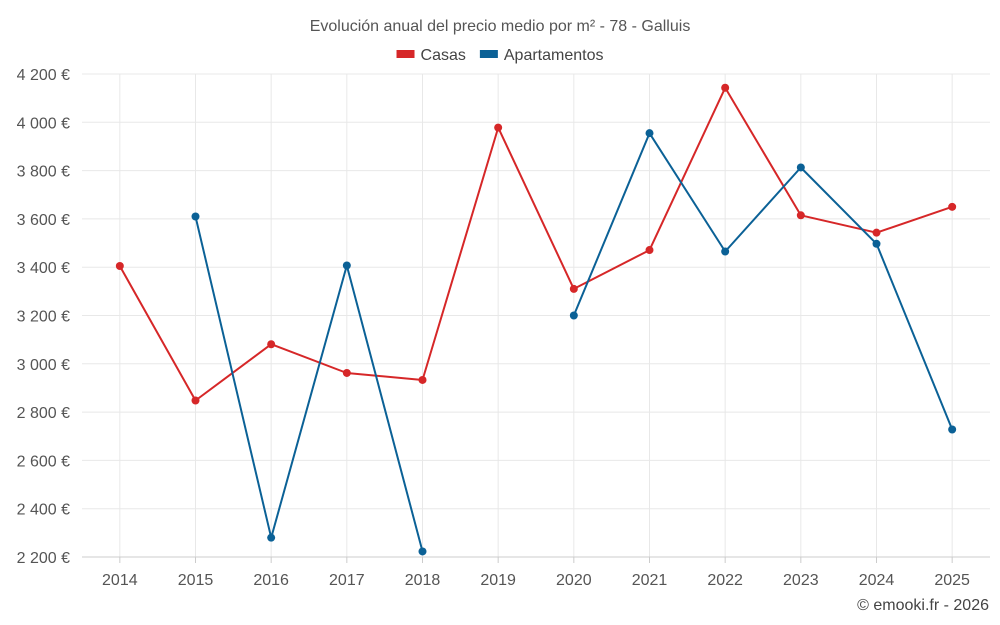 The height and width of the screenshot is (625, 1000). I want to click on y-tick-label: 2 400 €, so click(43, 510).